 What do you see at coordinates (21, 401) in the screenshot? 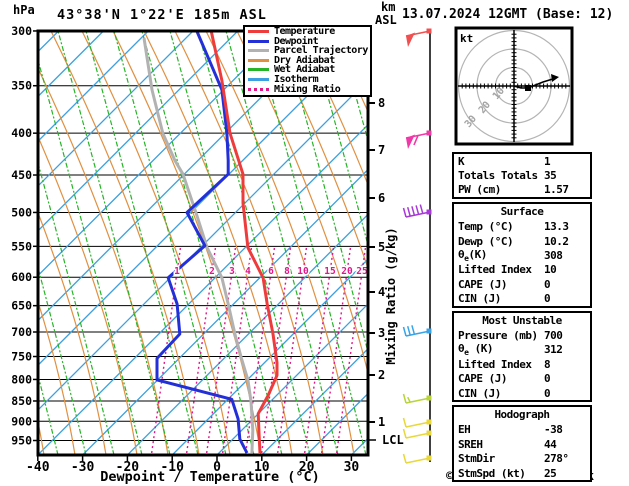
I see `pressure-tick-label: 850` at bounding box center [21, 401].